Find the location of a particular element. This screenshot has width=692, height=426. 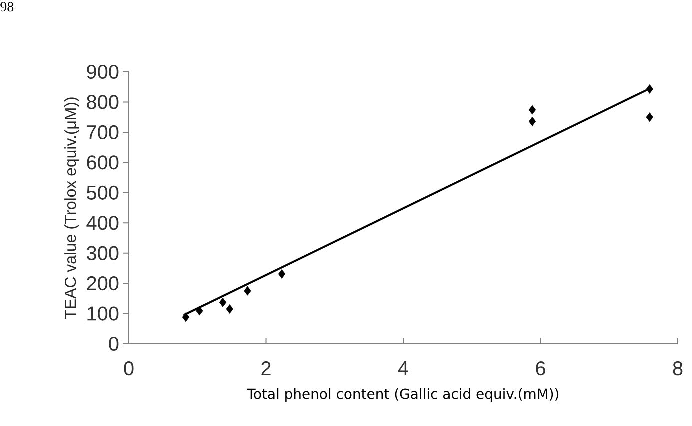

y-tick-label: 600 is located at coordinates (103, 163).